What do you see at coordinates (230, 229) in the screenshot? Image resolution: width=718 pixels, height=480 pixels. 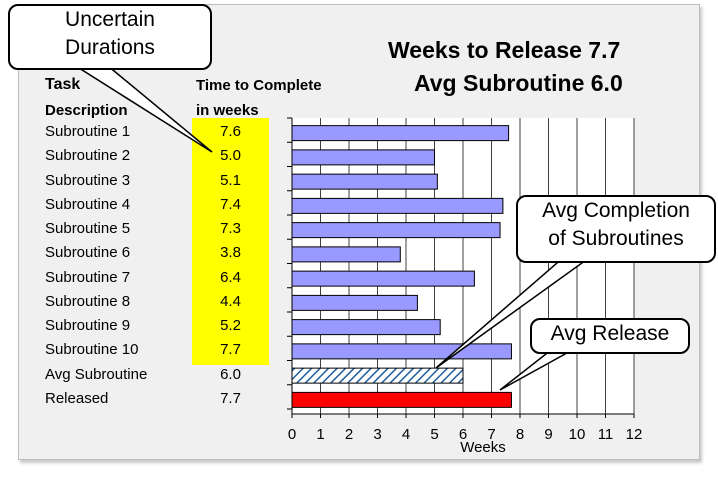 I see `task-duration-value: 7.3` at bounding box center [230, 229].